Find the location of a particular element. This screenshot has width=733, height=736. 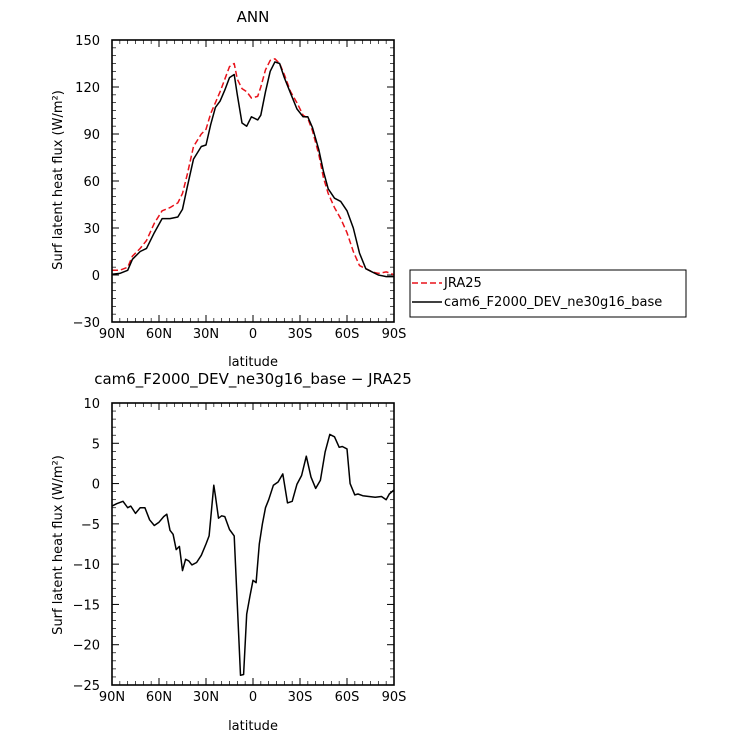

legend-label-jra25: JRA25 is located at coordinates (462, 283).